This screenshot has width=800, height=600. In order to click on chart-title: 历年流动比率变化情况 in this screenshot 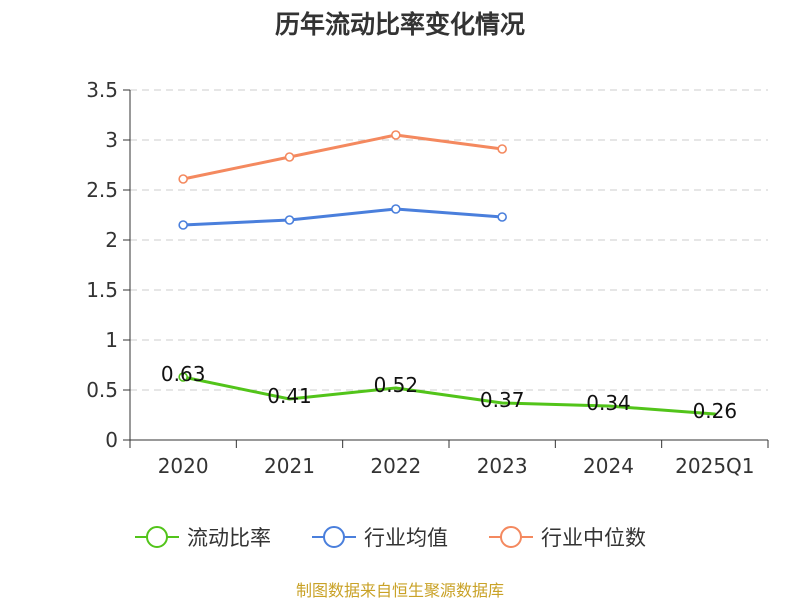, I will do `click(400, 24)`.